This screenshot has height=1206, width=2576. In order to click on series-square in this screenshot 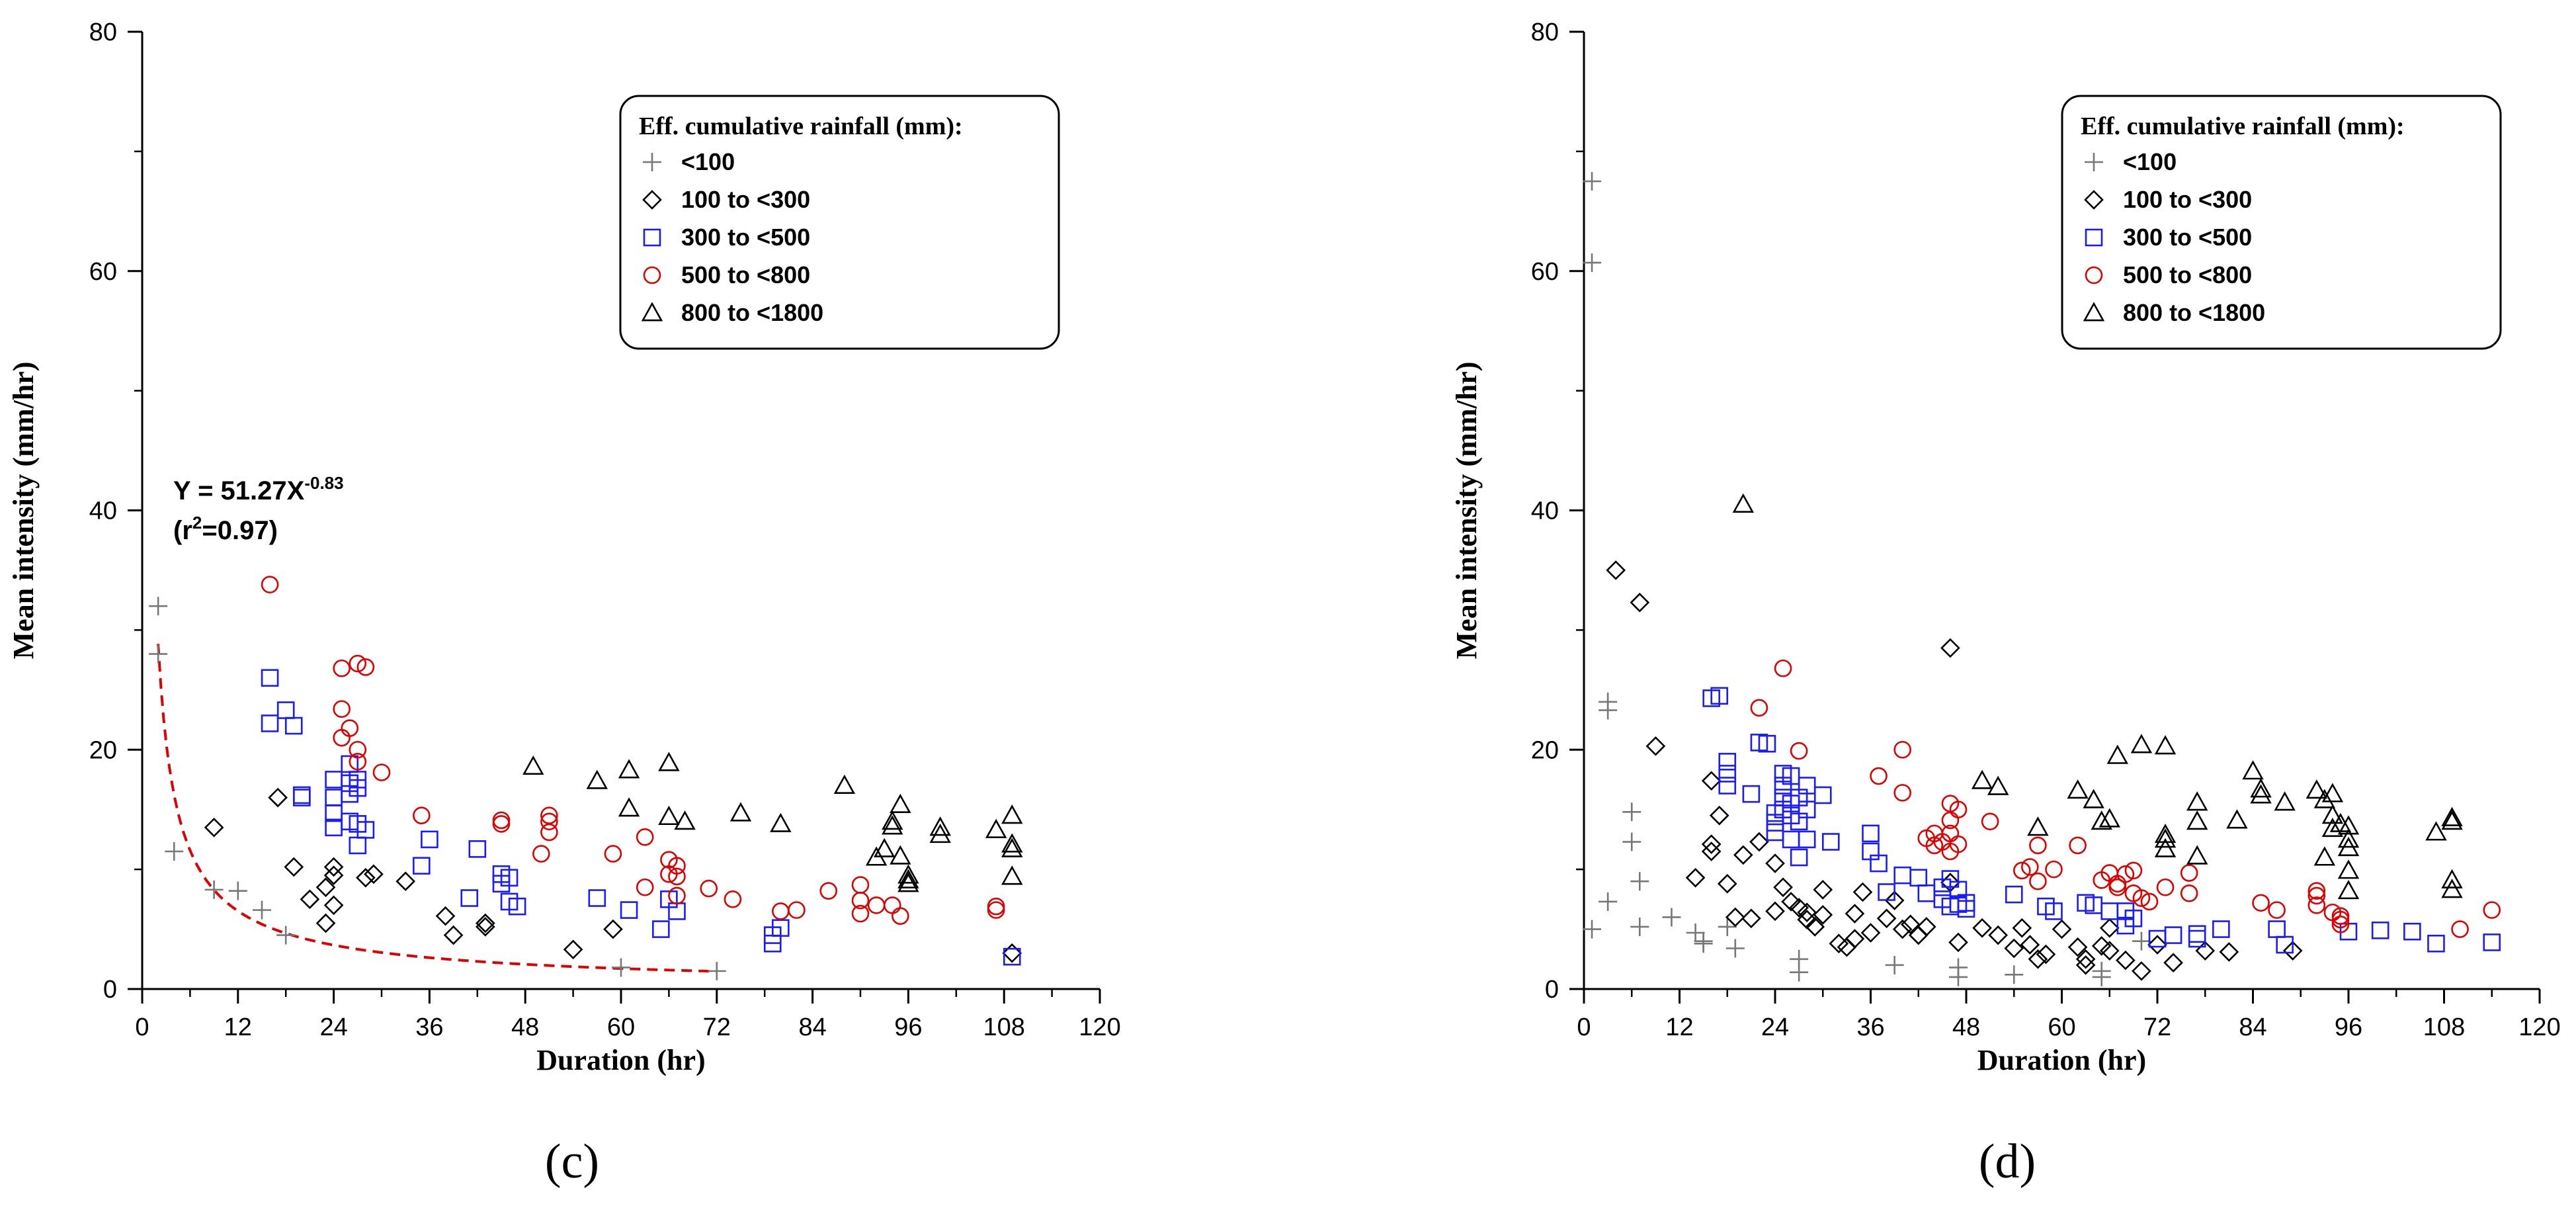, I will do `click(2101, 820)`.